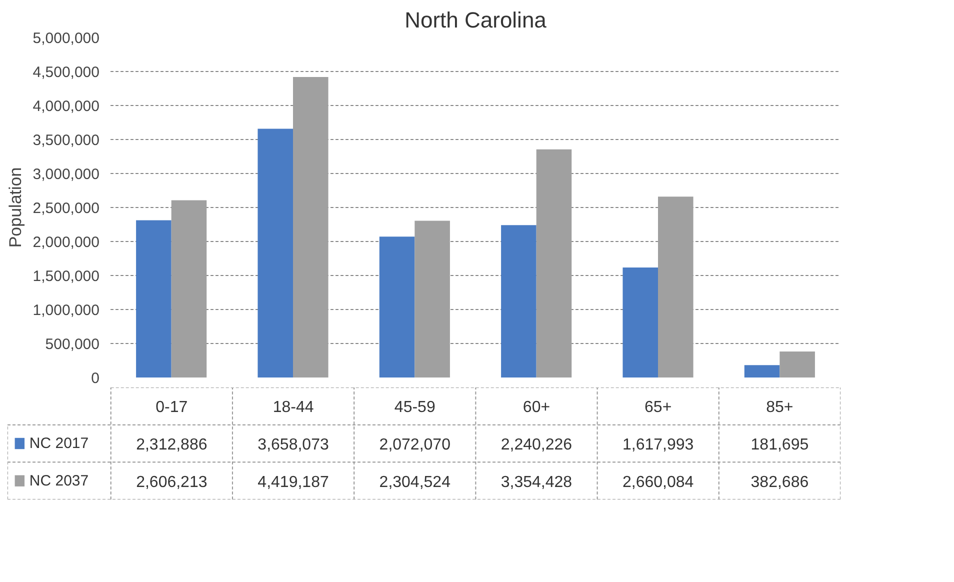  What do you see at coordinates (66, 208) in the screenshot?
I see `y-tick-label: 2,500,000` at bounding box center [66, 208].